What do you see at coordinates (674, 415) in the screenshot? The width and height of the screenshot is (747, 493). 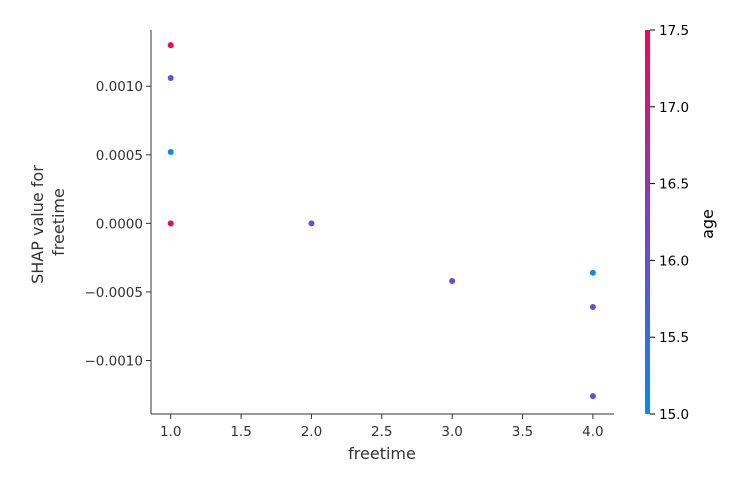 I see `colorbar-tick-label: 15.0` at bounding box center [674, 415].